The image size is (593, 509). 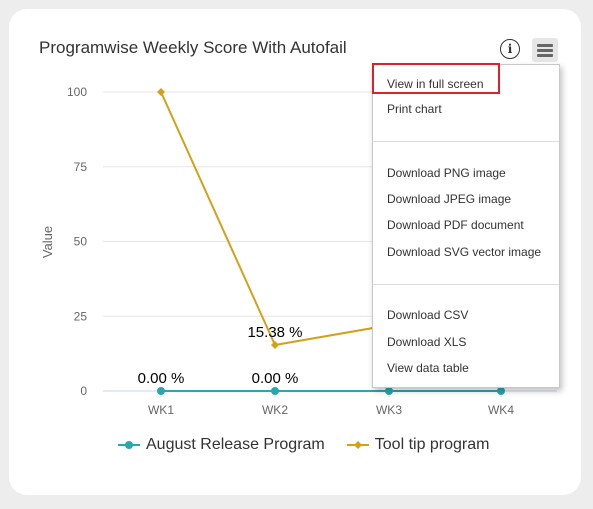 What do you see at coordinates (428, 315) in the screenshot?
I see `menu-item-download-csv: Download CSV` at bounding box center [428, 315].